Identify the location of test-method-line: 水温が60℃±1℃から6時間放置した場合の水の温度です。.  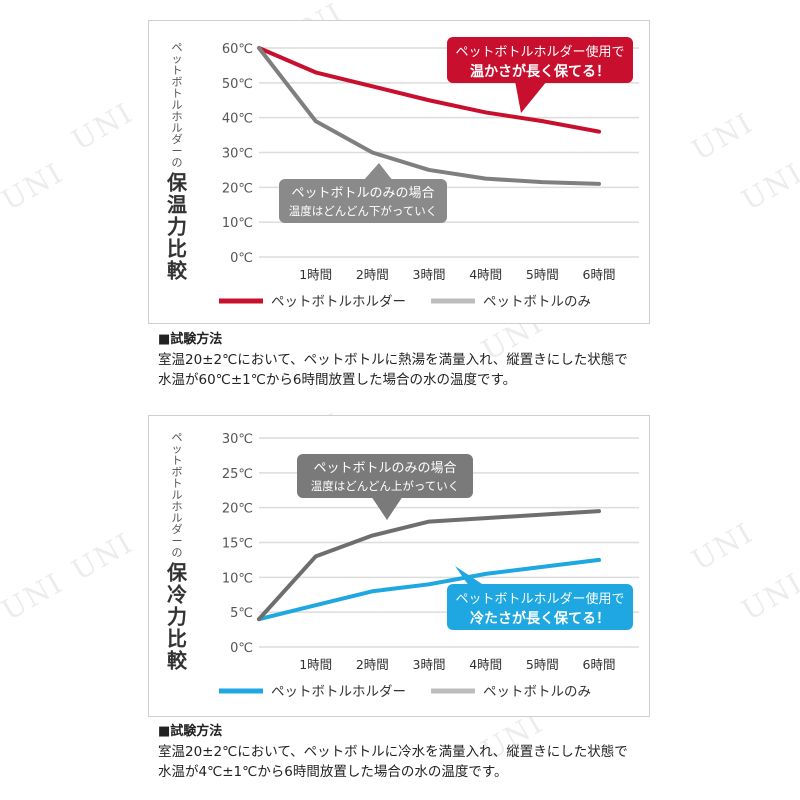
(337, 380).